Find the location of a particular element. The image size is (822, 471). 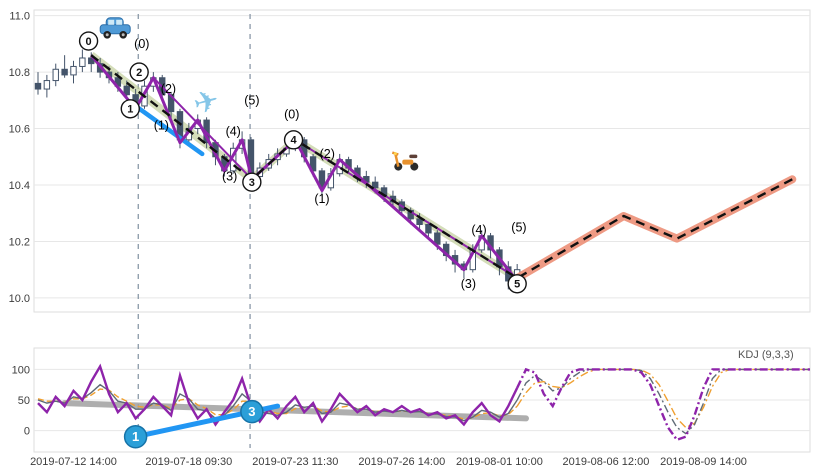

price-ytick-label: 10.8 is located at coordinates (19, 73).